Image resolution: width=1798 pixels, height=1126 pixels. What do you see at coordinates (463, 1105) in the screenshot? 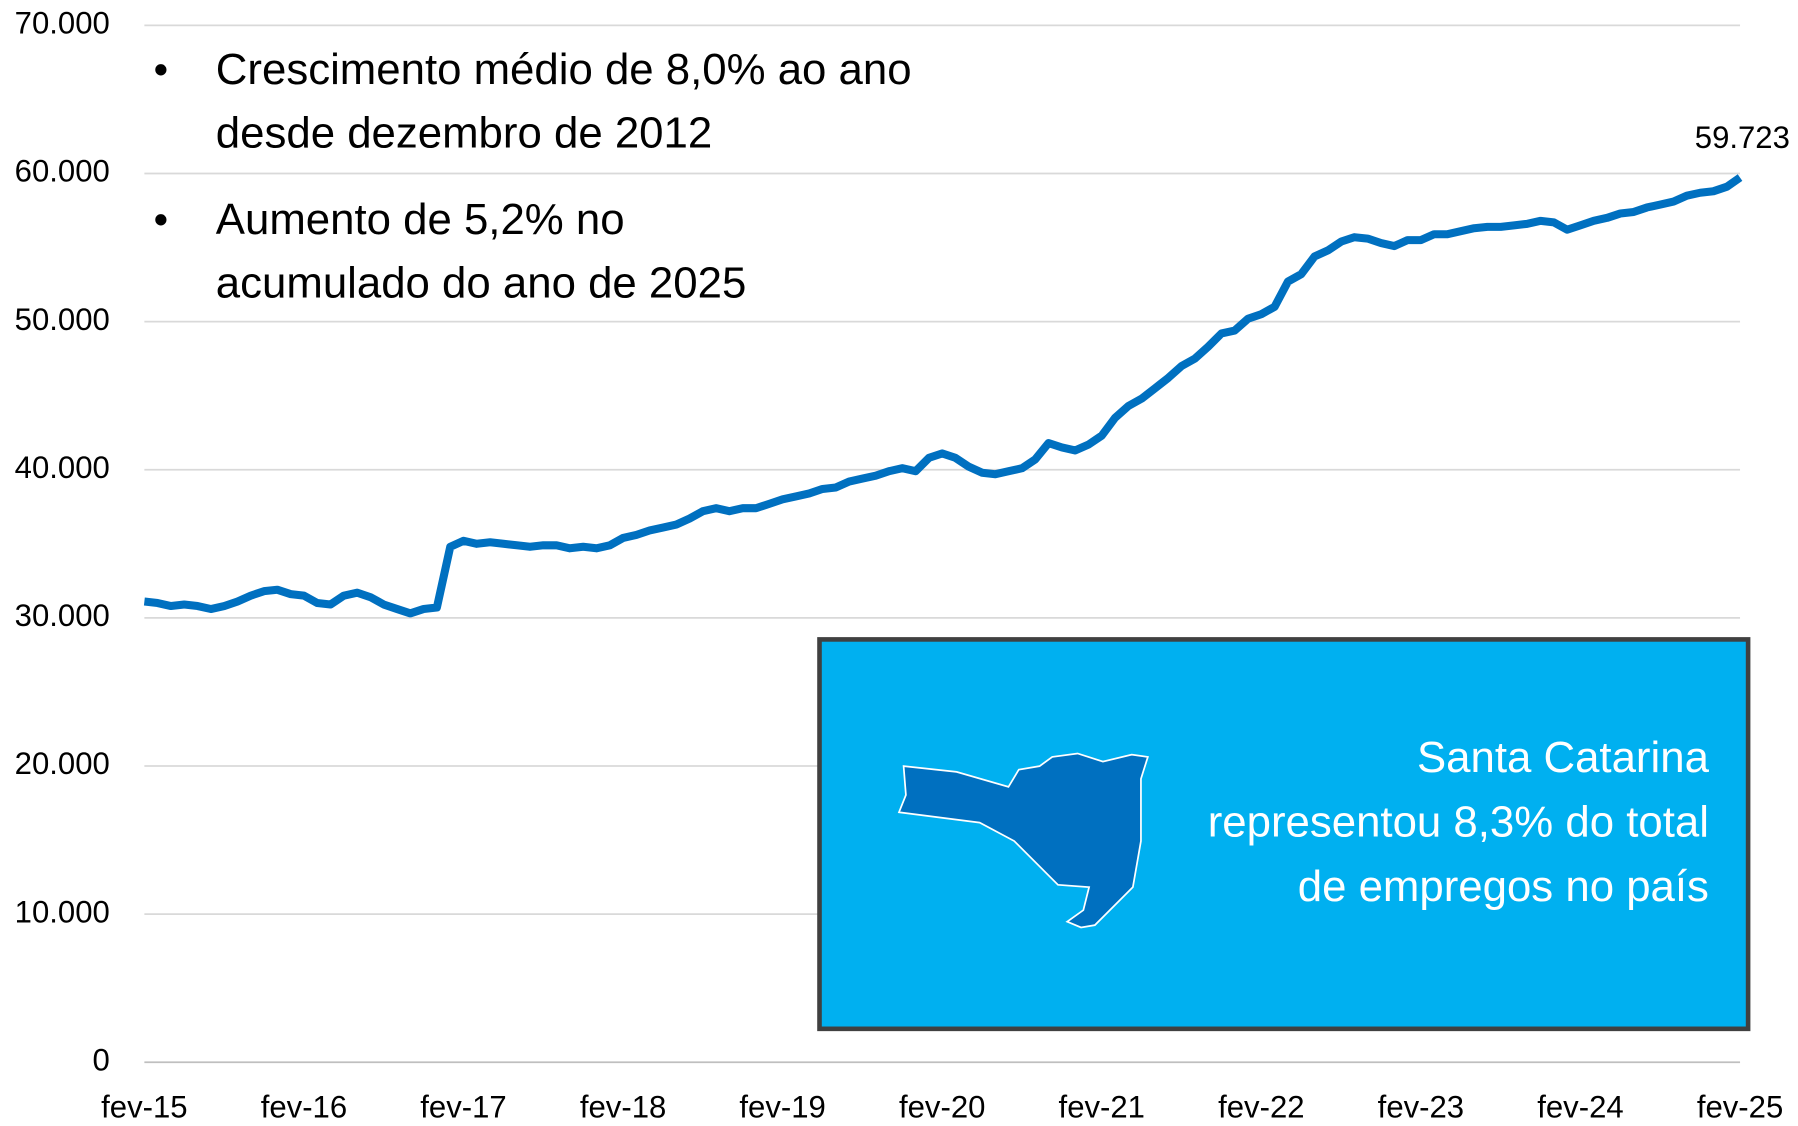
I see `x-tick-label: fev-17` at bounding box center [463, 1105].